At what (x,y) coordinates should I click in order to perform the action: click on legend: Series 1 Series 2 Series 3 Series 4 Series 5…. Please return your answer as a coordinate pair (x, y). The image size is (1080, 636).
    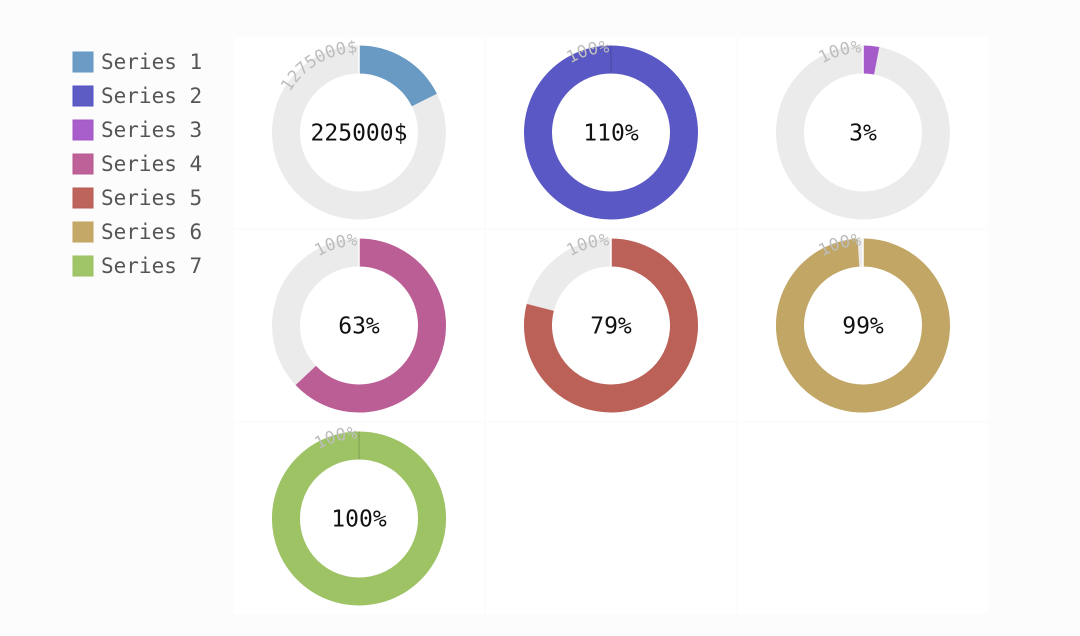
    Looking at the image, I should click on (137, 164).